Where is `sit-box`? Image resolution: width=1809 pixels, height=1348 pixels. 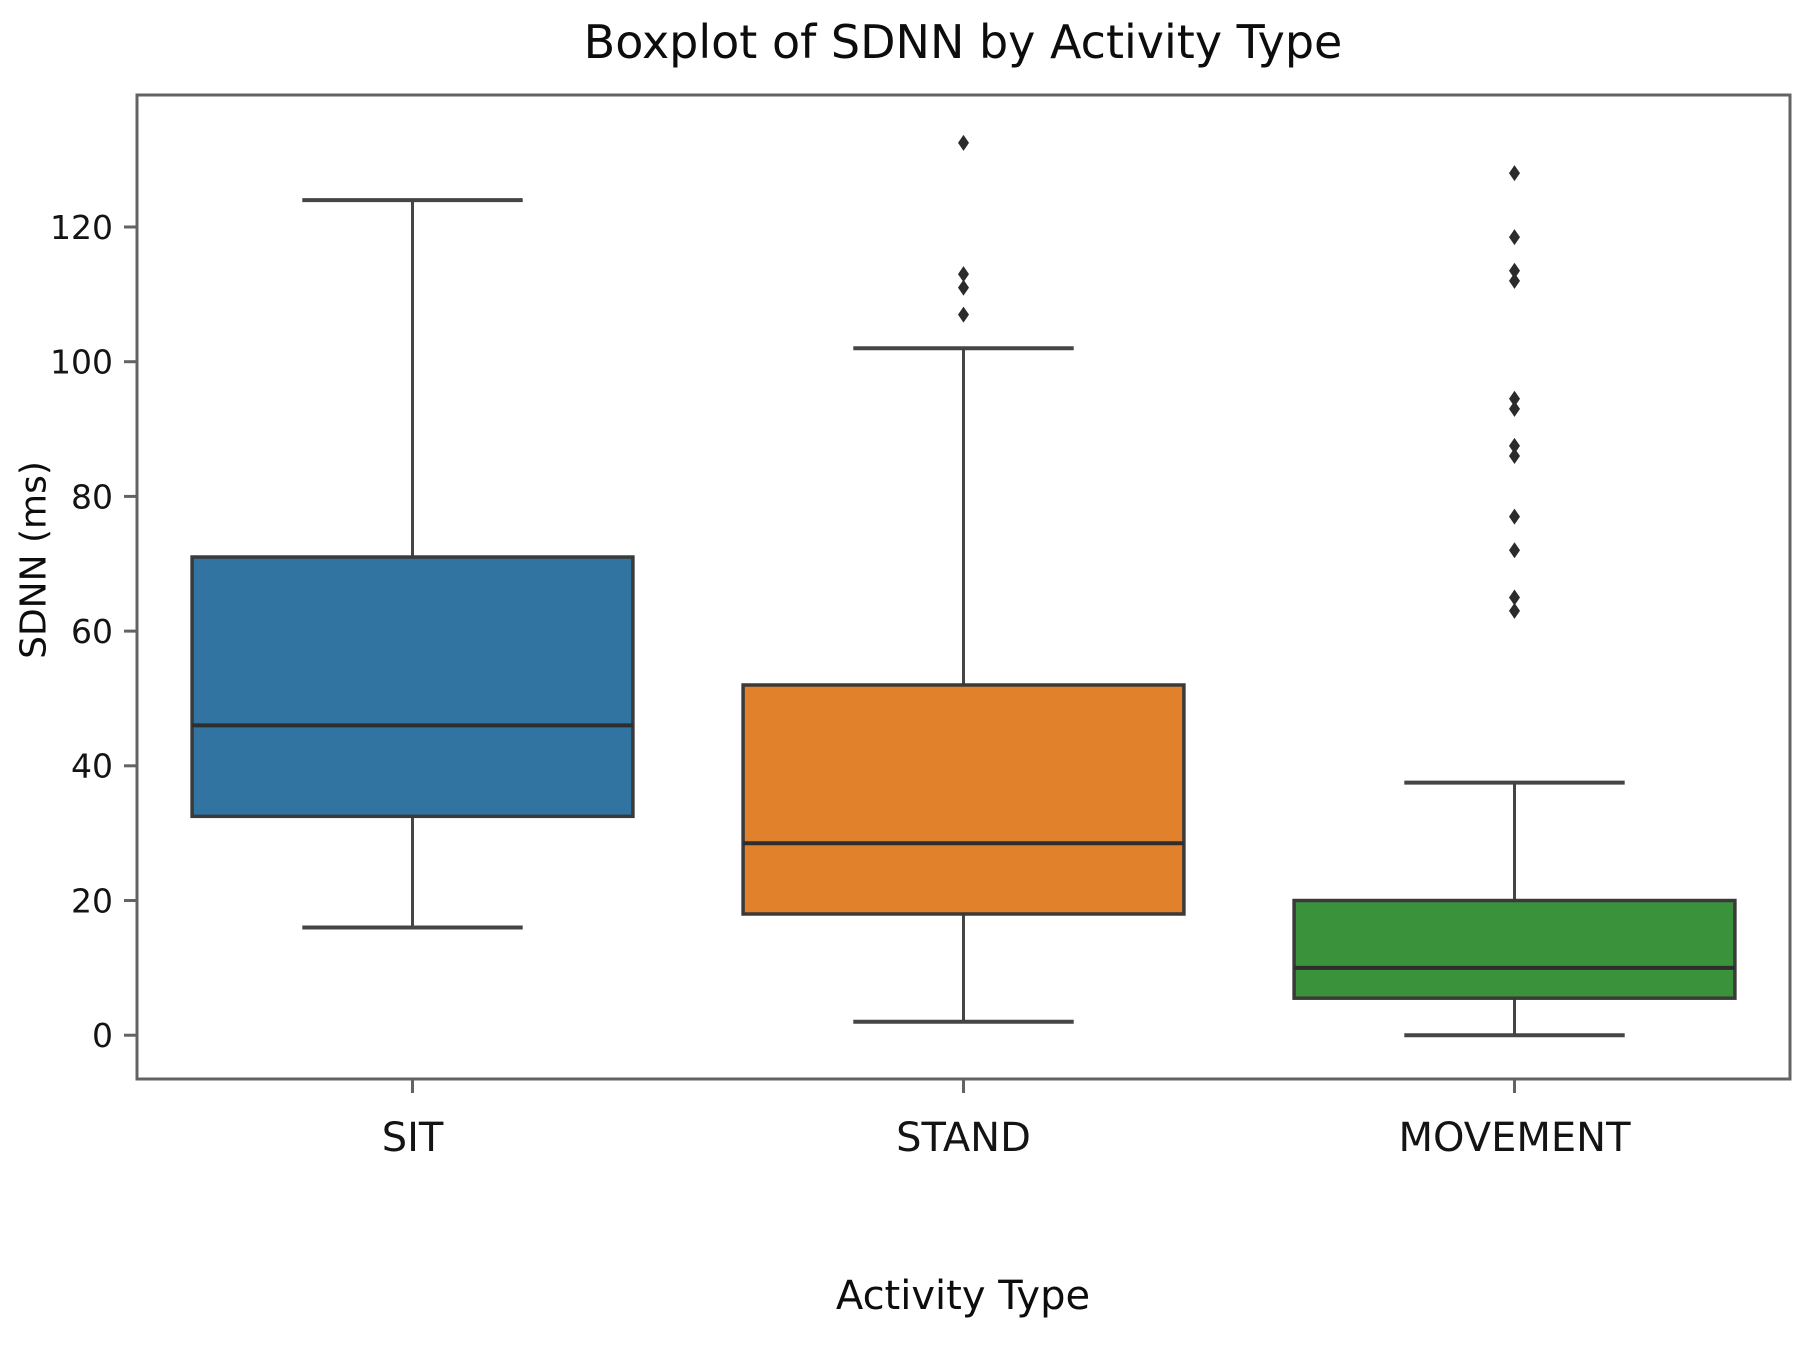 sit-box is located at coordinates (412, 687).